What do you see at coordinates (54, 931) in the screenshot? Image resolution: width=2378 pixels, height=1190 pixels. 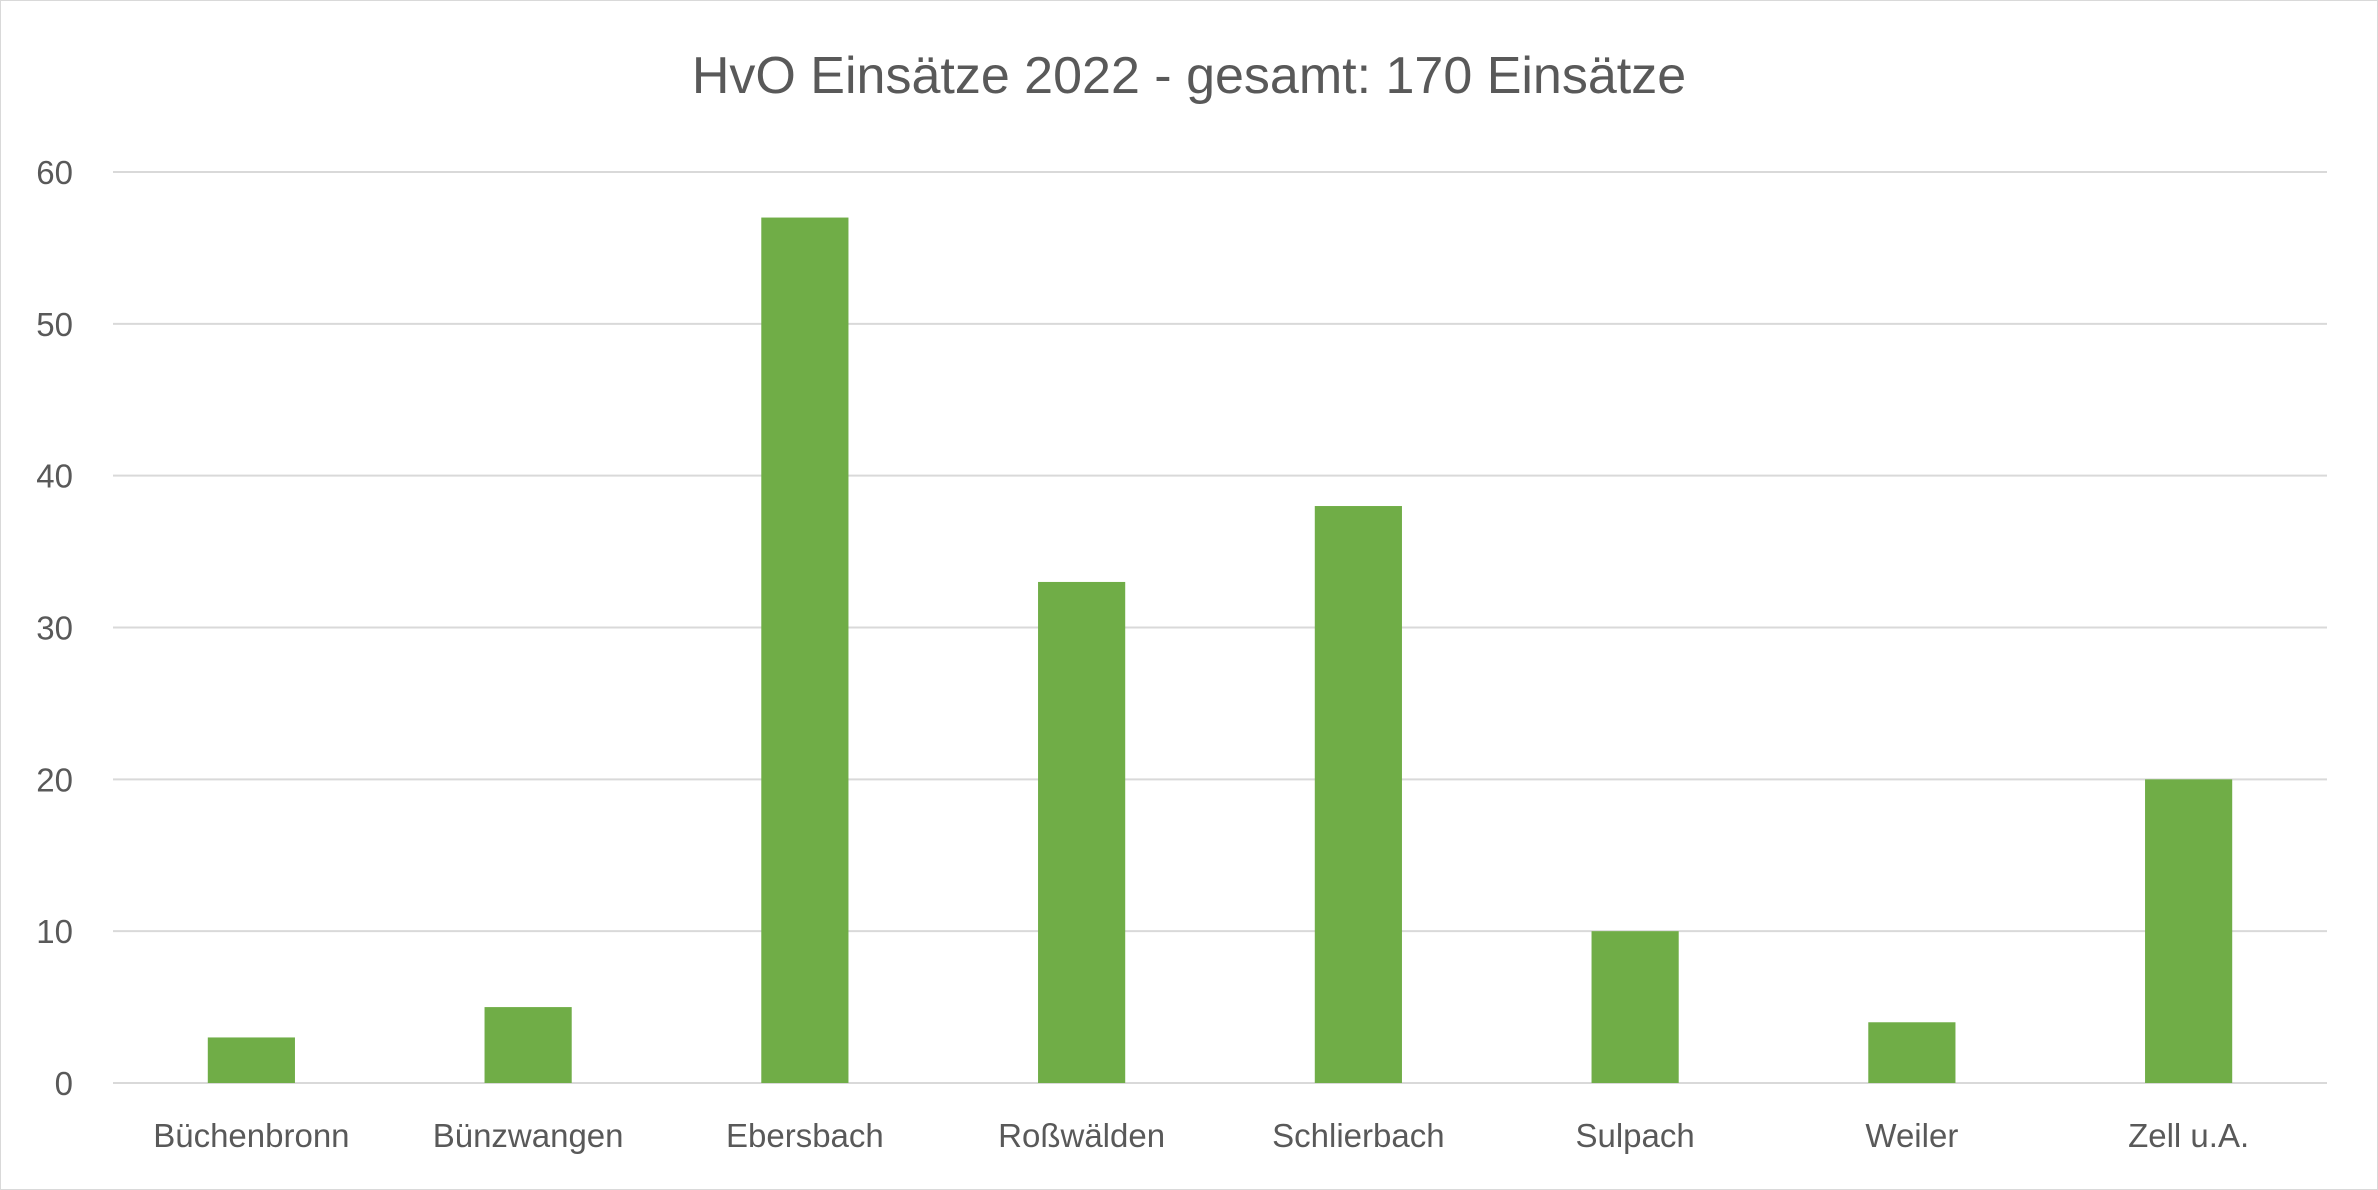 I see `y-tick-label: 10` at bounding box center [54, 931].